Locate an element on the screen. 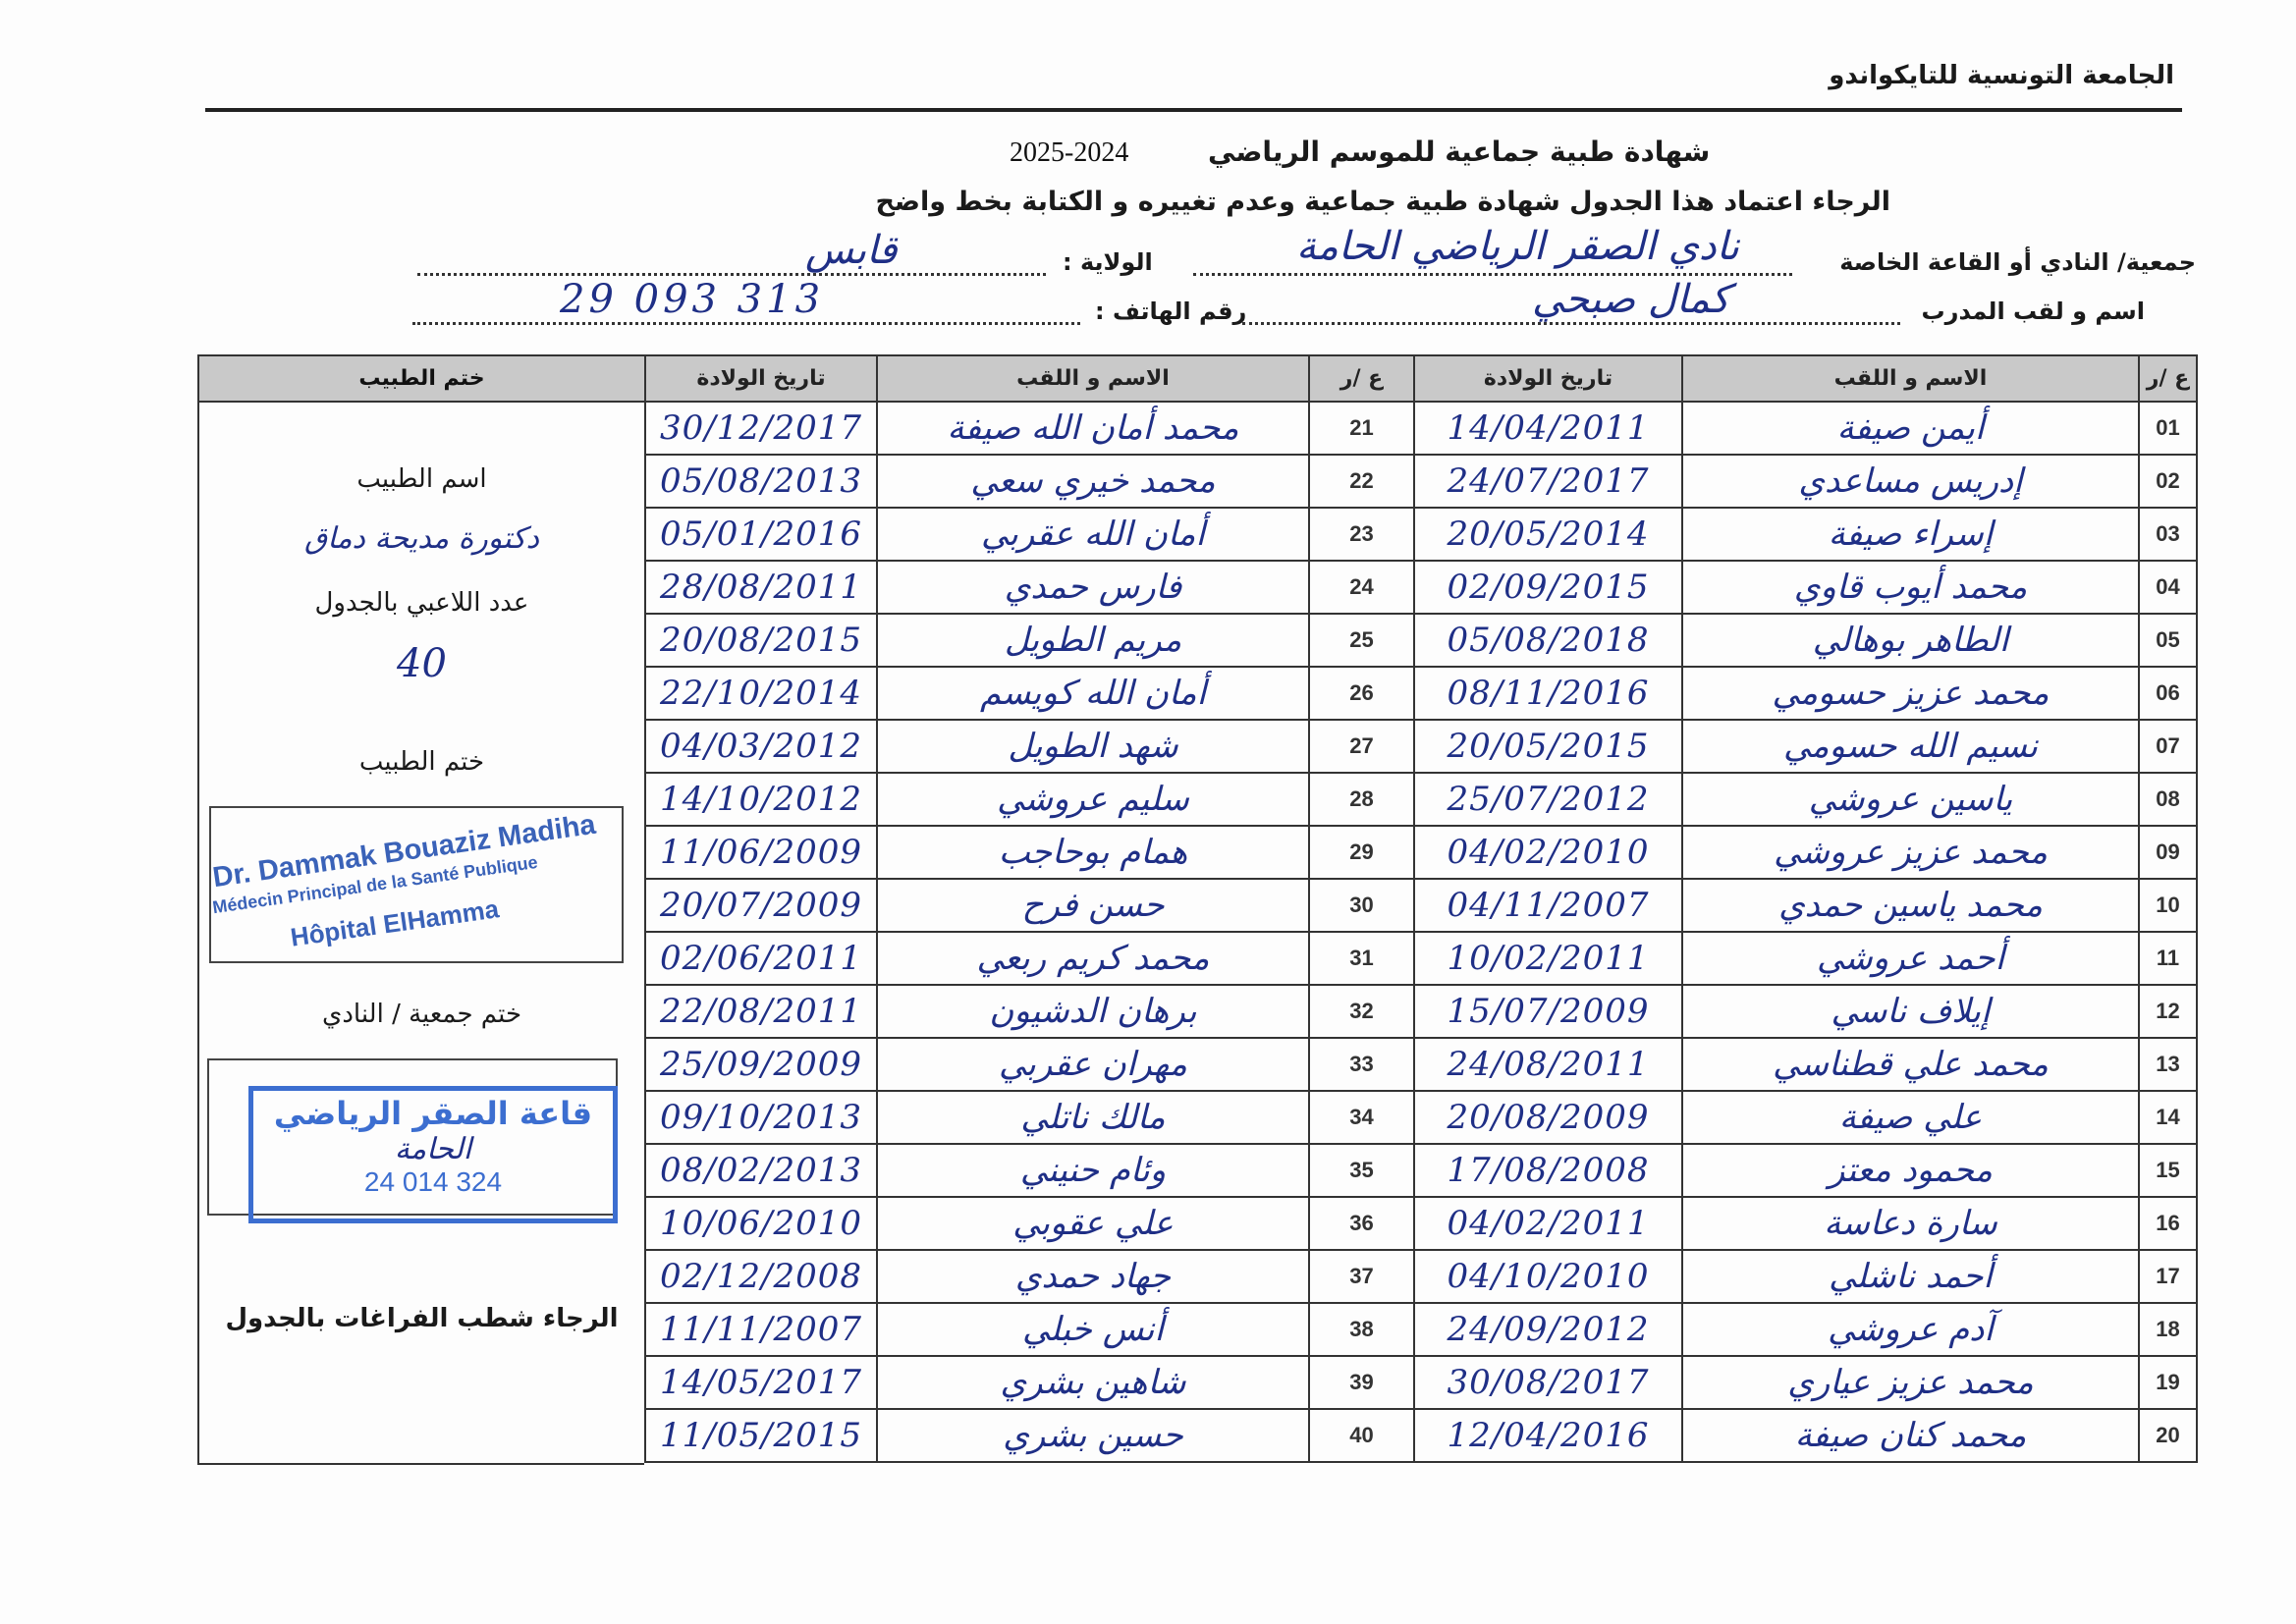 Image resolution: width=2296 pixels, height=1624 pixels. player-name: مريم الطويل is located at coordinates (1093, 640).